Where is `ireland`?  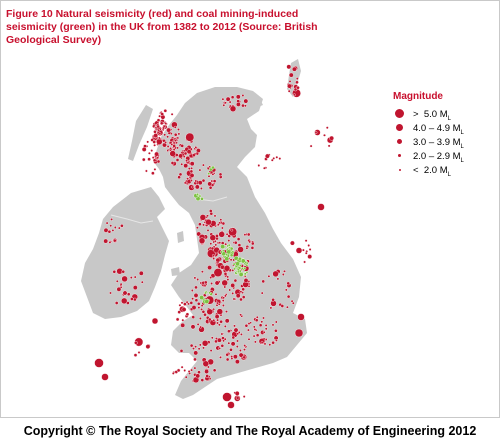
ireland is located at coordinates (125, 253).